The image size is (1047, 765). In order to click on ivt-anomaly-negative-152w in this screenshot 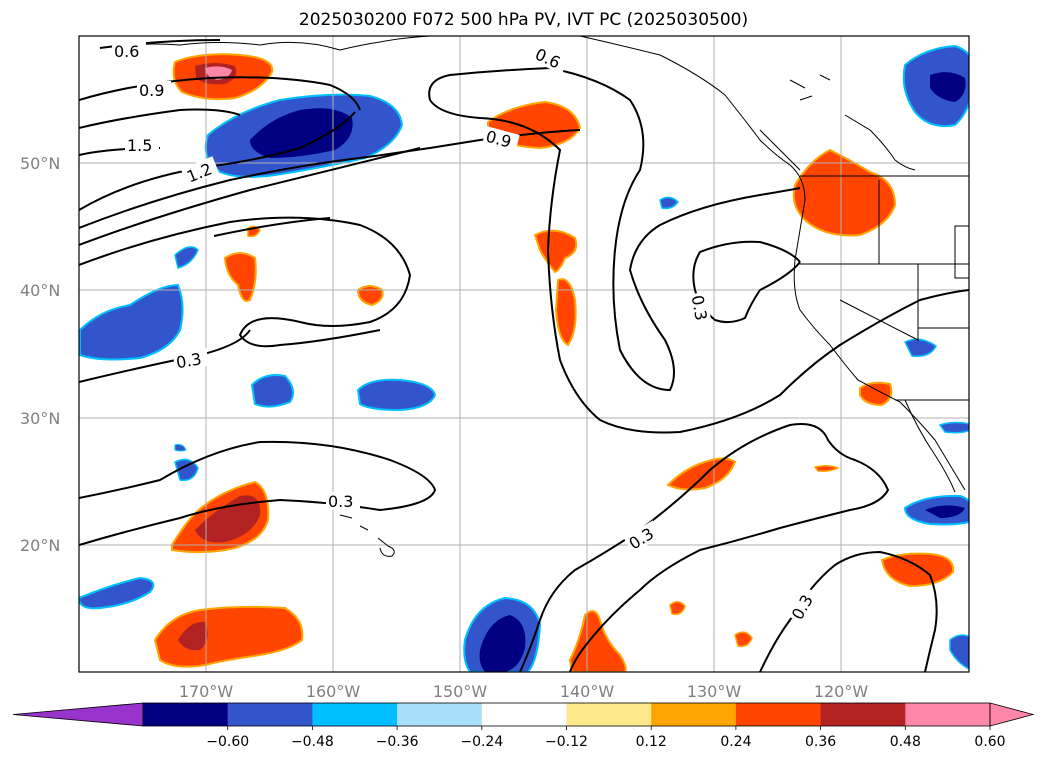, I will do `click(396, 395)`.